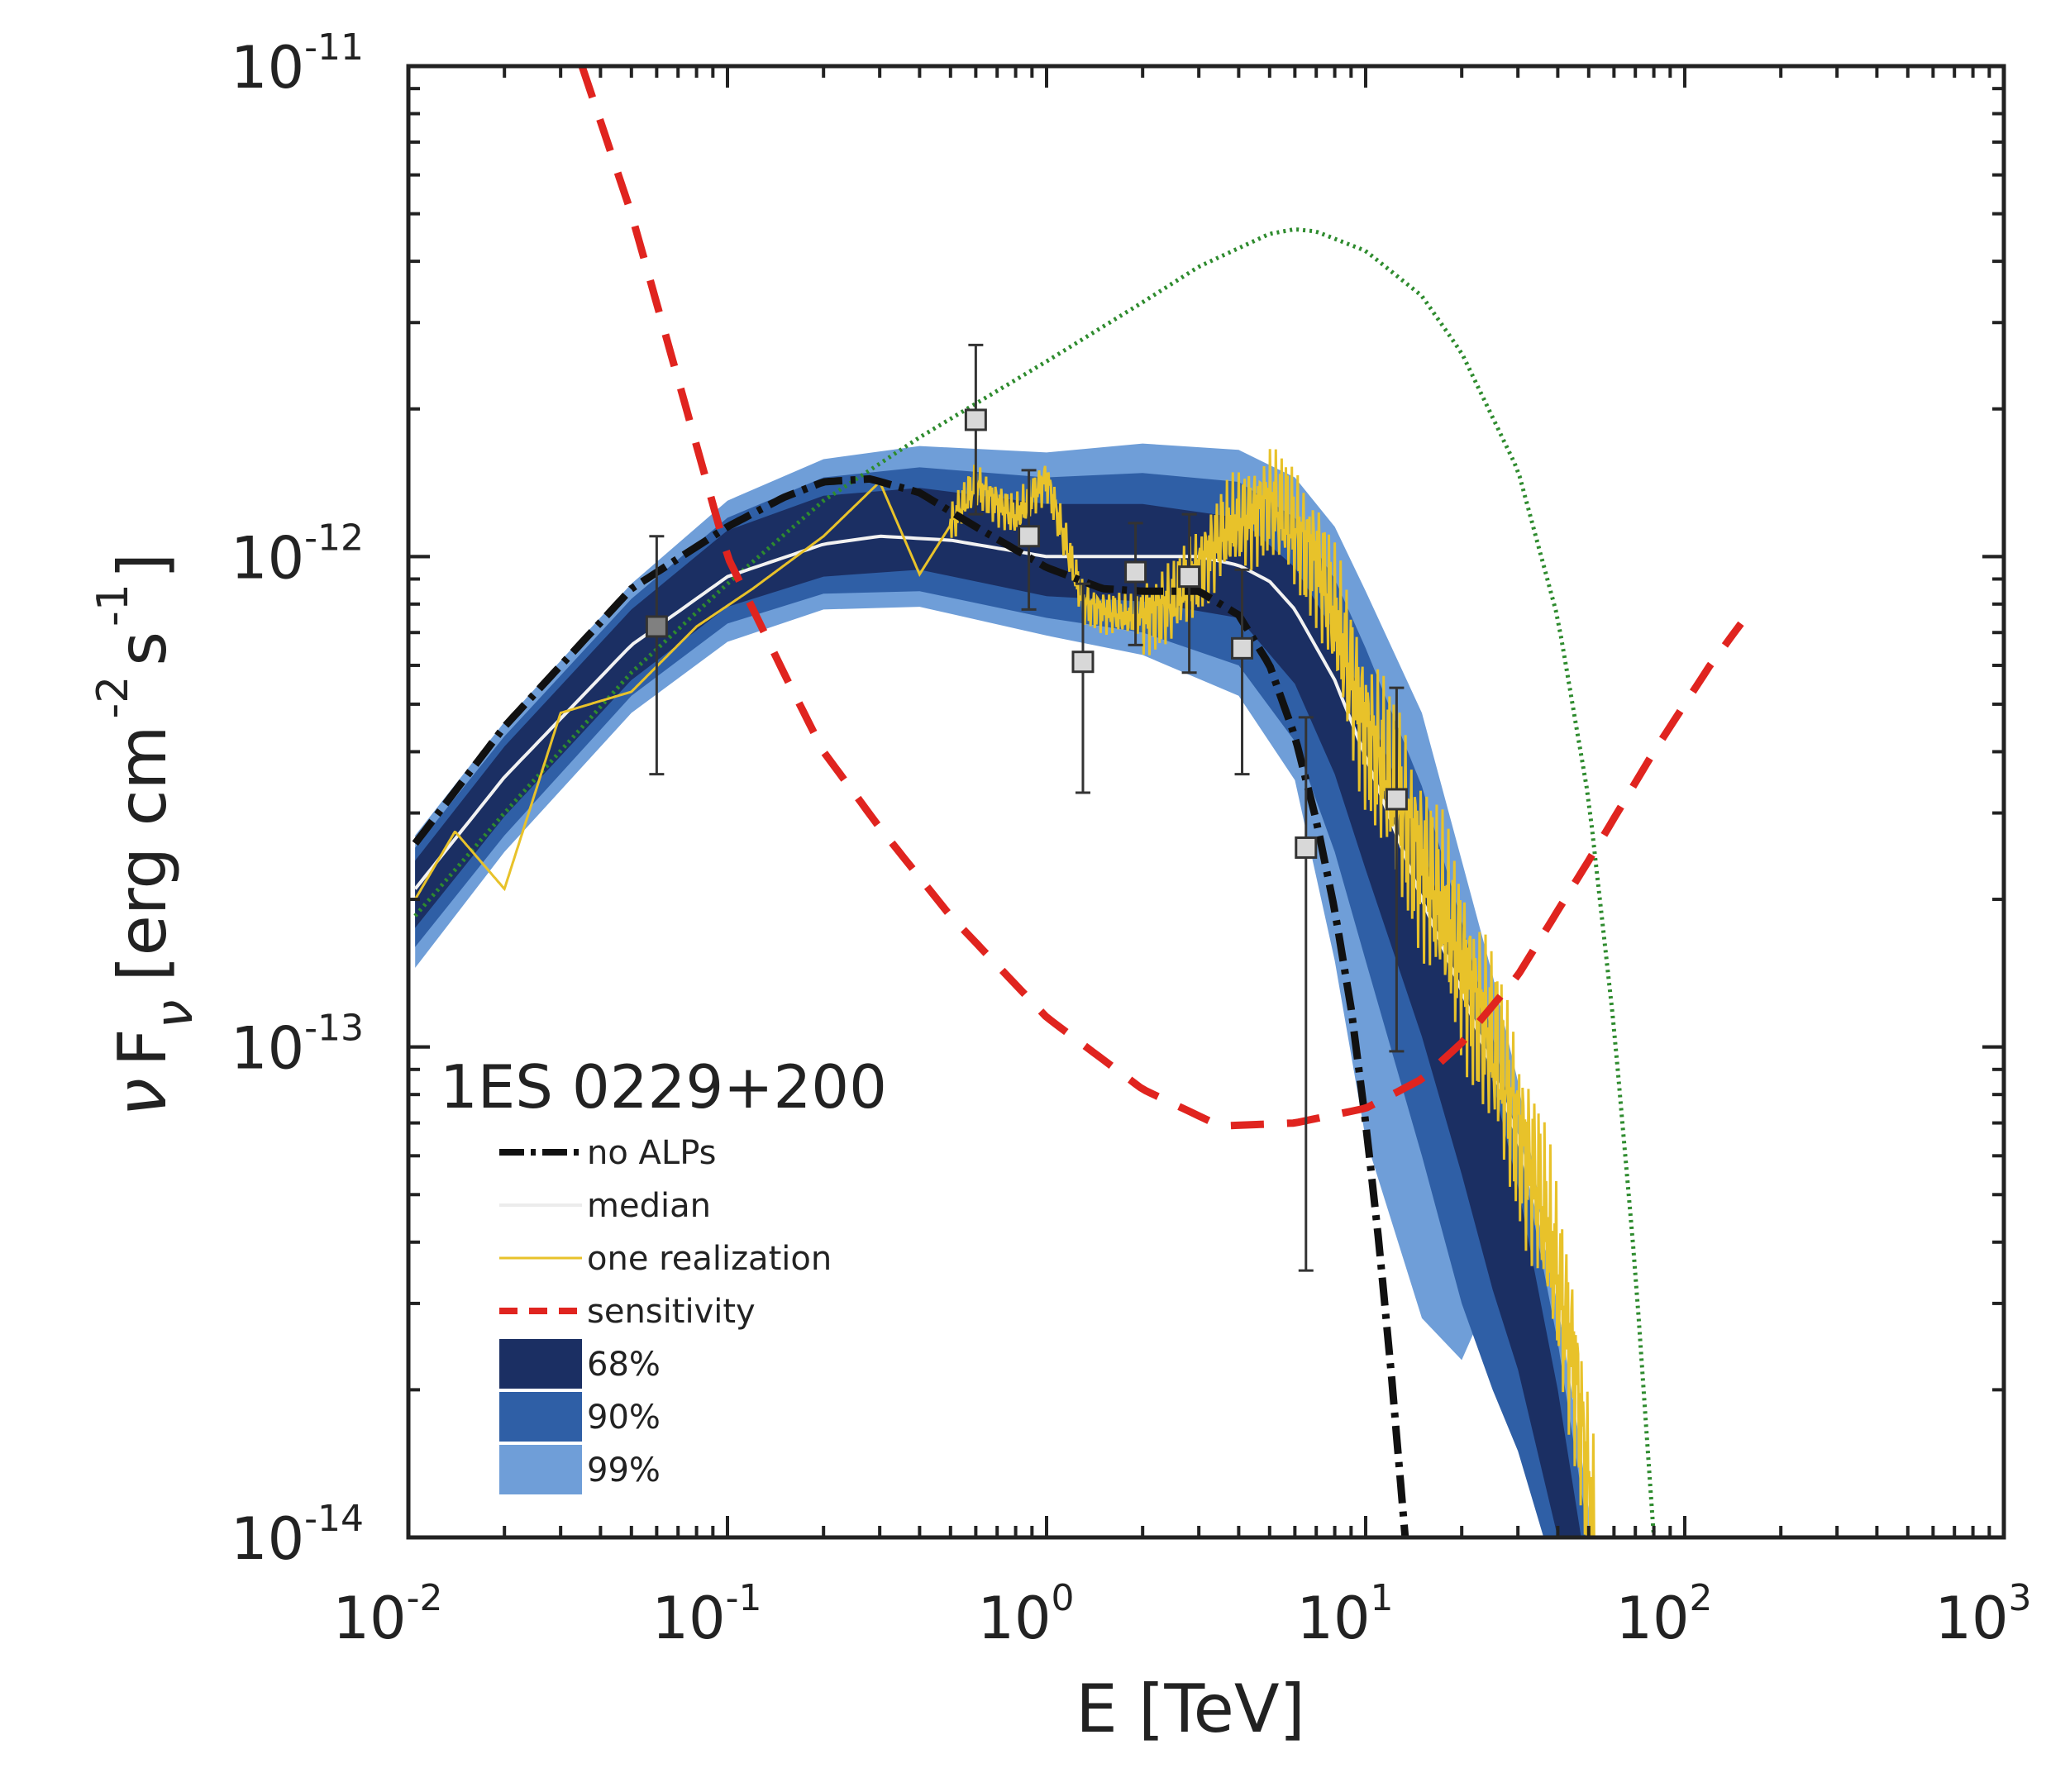 Image resolution: width=2070 pixels, height=1792 pixels. What do you see at coordinates (334, 1029) in the screenshot?
I see `y-tick-exponent: -13` at bounding box center [334, 1029].